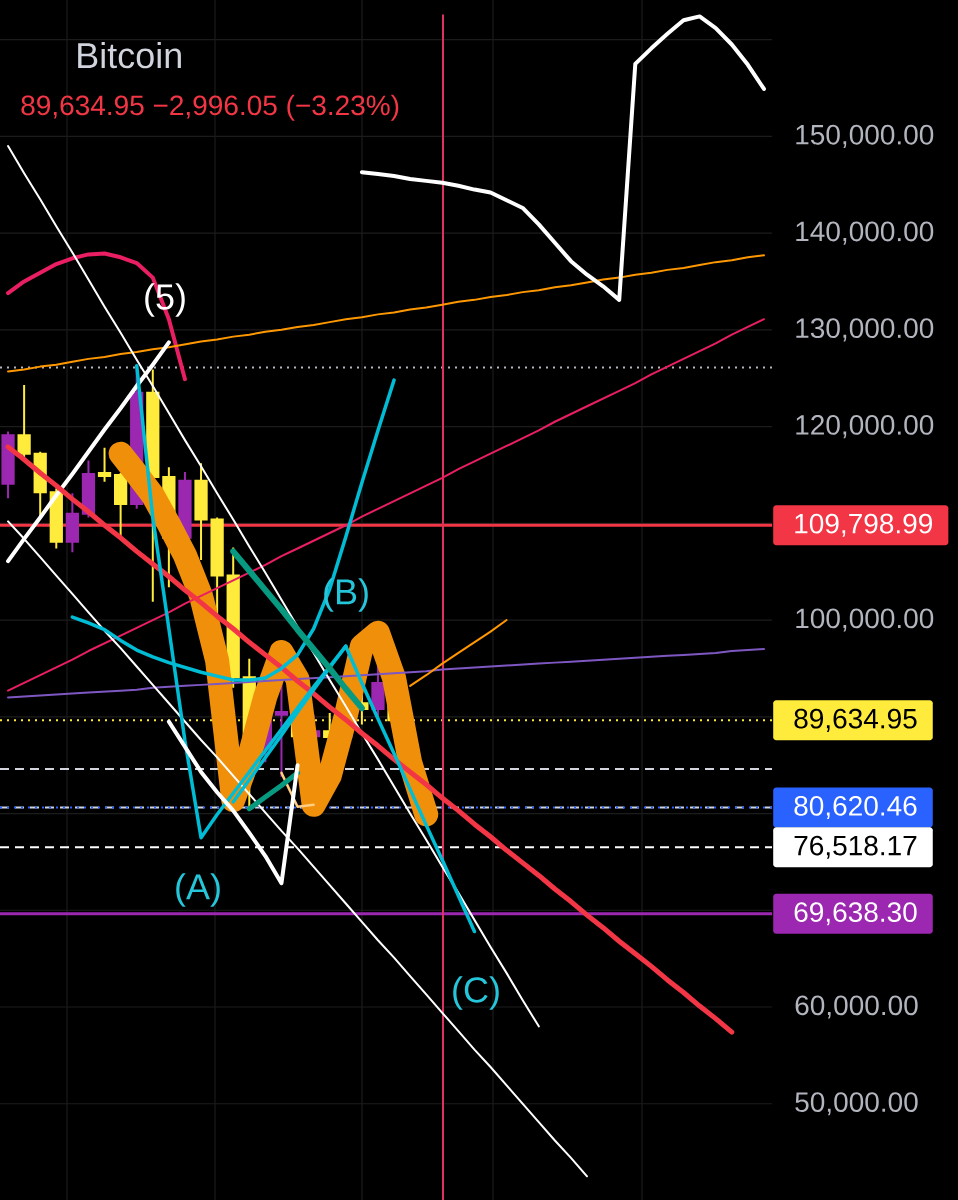  What do you see at coordinates (863, 525) in the screenshot?
I see `ref-line-label: 109,798.99` at bounding box center [863, 525].